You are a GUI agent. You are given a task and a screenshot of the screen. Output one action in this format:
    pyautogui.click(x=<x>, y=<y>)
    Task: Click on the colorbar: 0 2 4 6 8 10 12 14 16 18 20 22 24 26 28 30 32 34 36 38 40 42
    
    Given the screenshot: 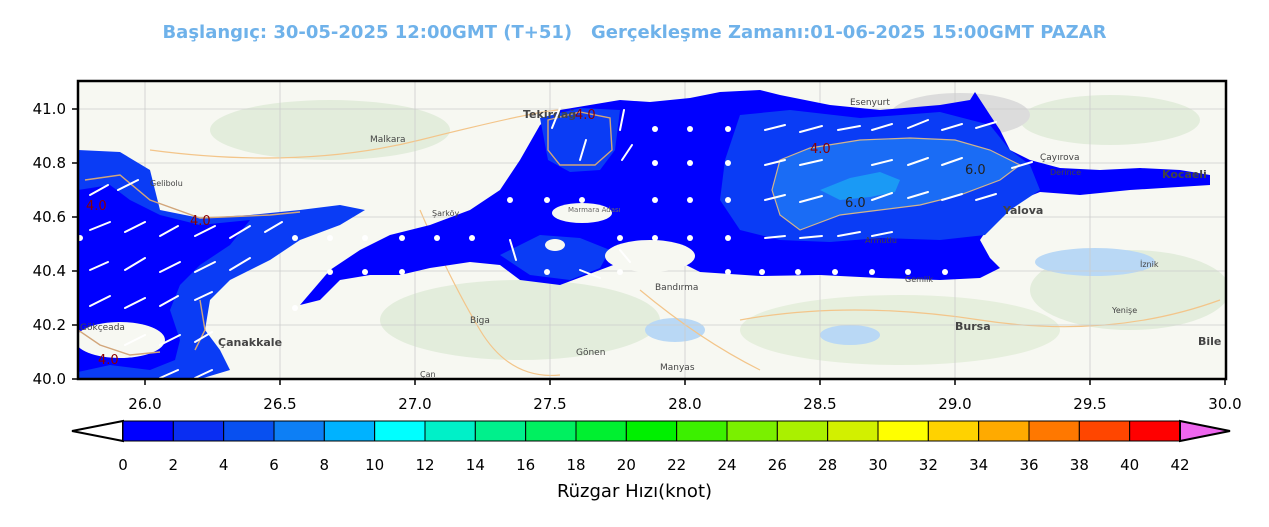 What is the action you would take?
    pyautogui.click(x=651, y=446)
    